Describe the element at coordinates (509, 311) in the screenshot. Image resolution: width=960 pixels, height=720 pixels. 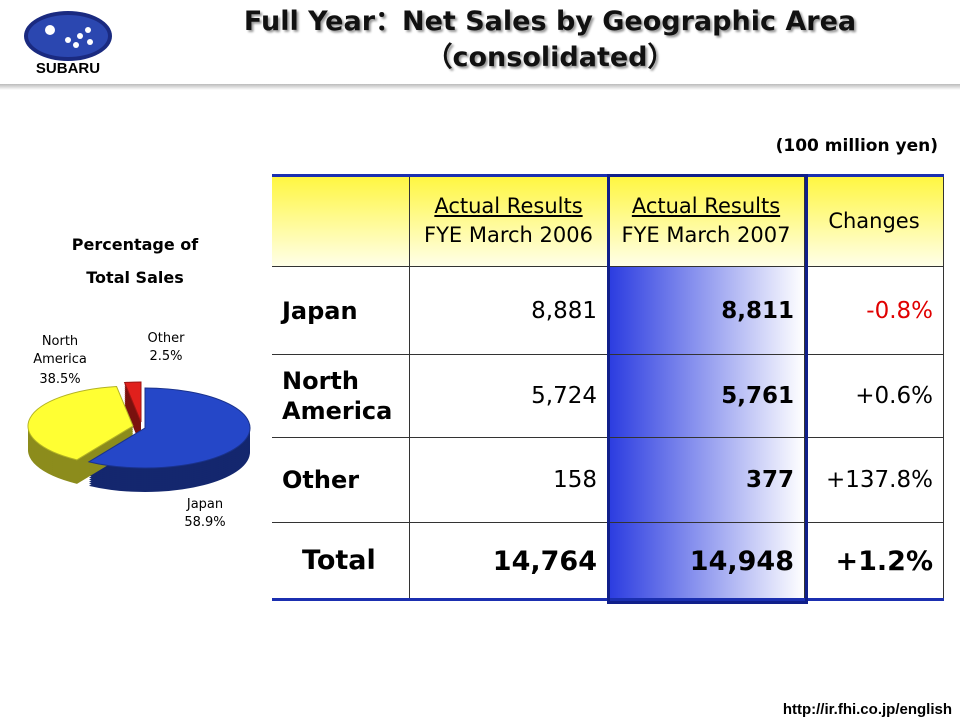
I see `value-cell: 8,881` at that location.